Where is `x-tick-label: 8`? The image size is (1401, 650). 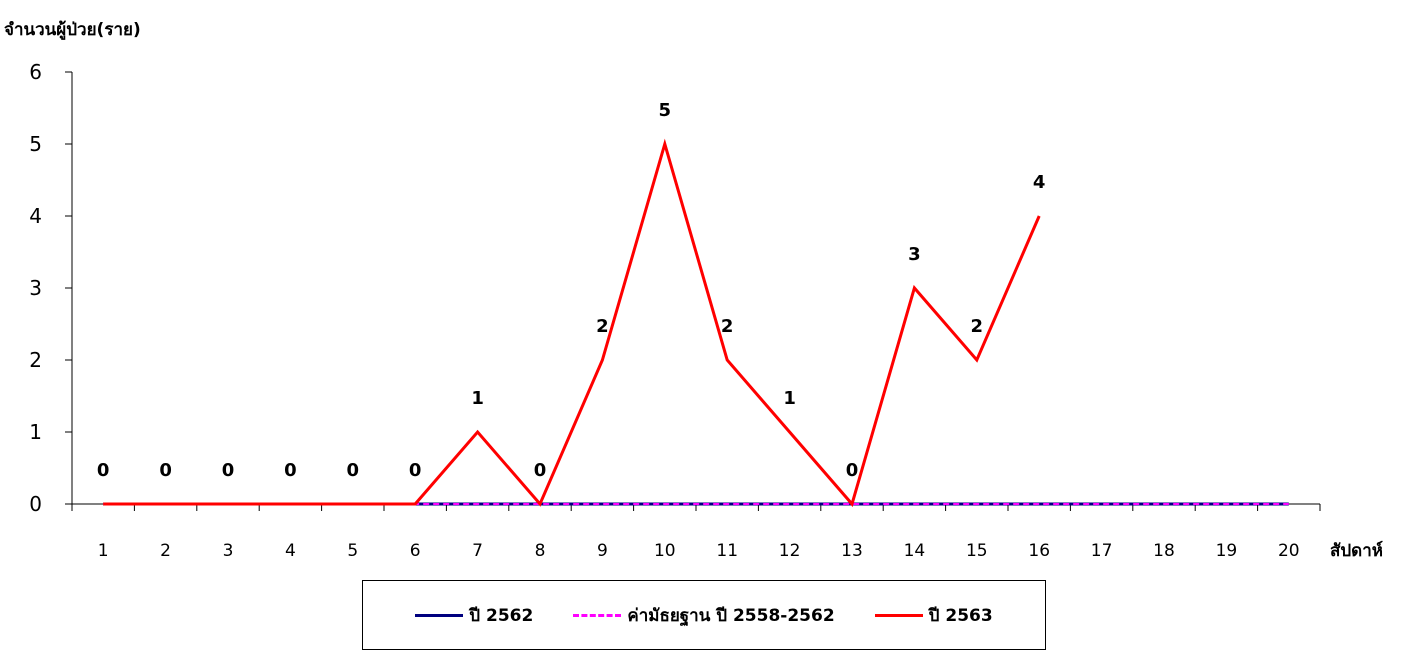 x-tick-label: 8 is located at coordinates (540, 551).